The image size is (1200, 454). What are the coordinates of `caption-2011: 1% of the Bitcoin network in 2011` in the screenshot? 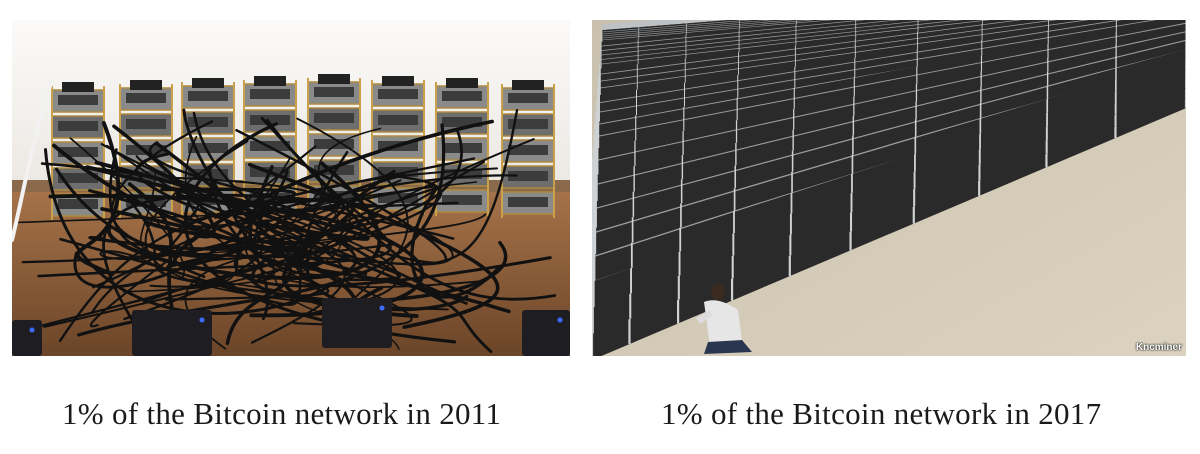 It's located at (282, 413).